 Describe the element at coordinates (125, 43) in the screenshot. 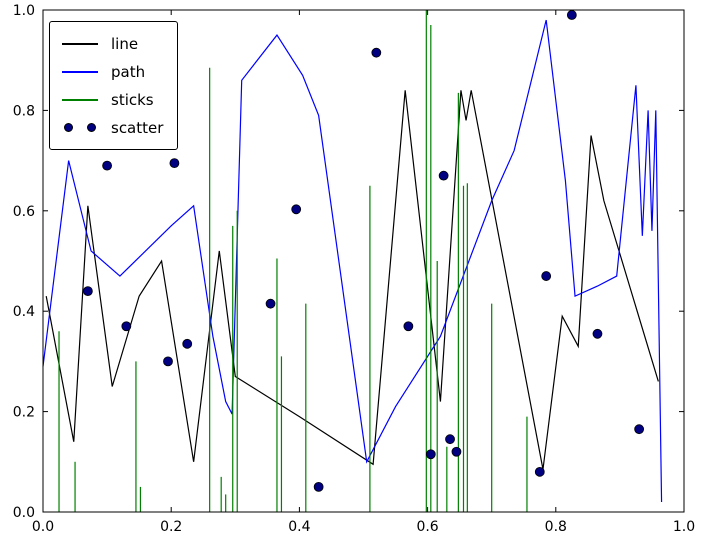

I see `legend-label-line: line` at that location.